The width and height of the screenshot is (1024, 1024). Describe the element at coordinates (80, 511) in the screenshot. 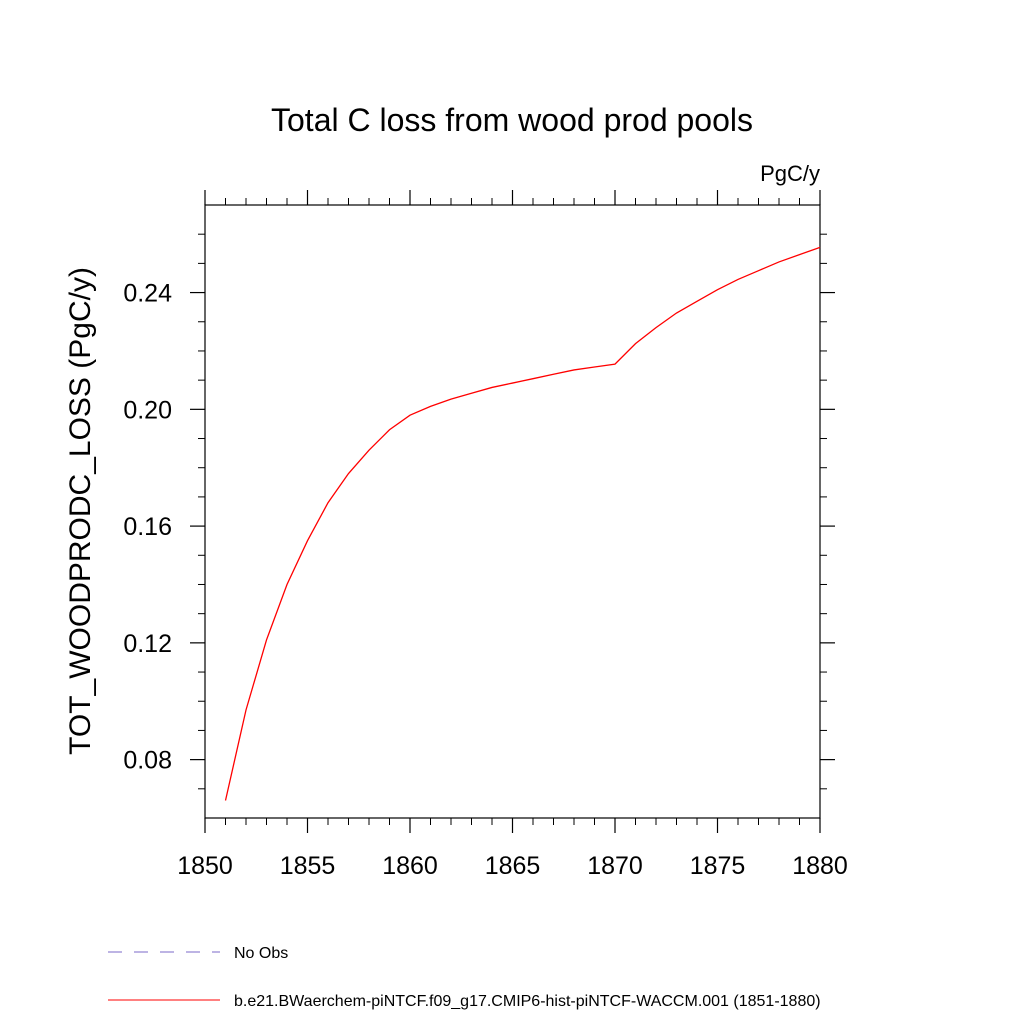

I see `y-axis-label: TOT_WOODPRODC_LOSS (PgC/y)` at that location.